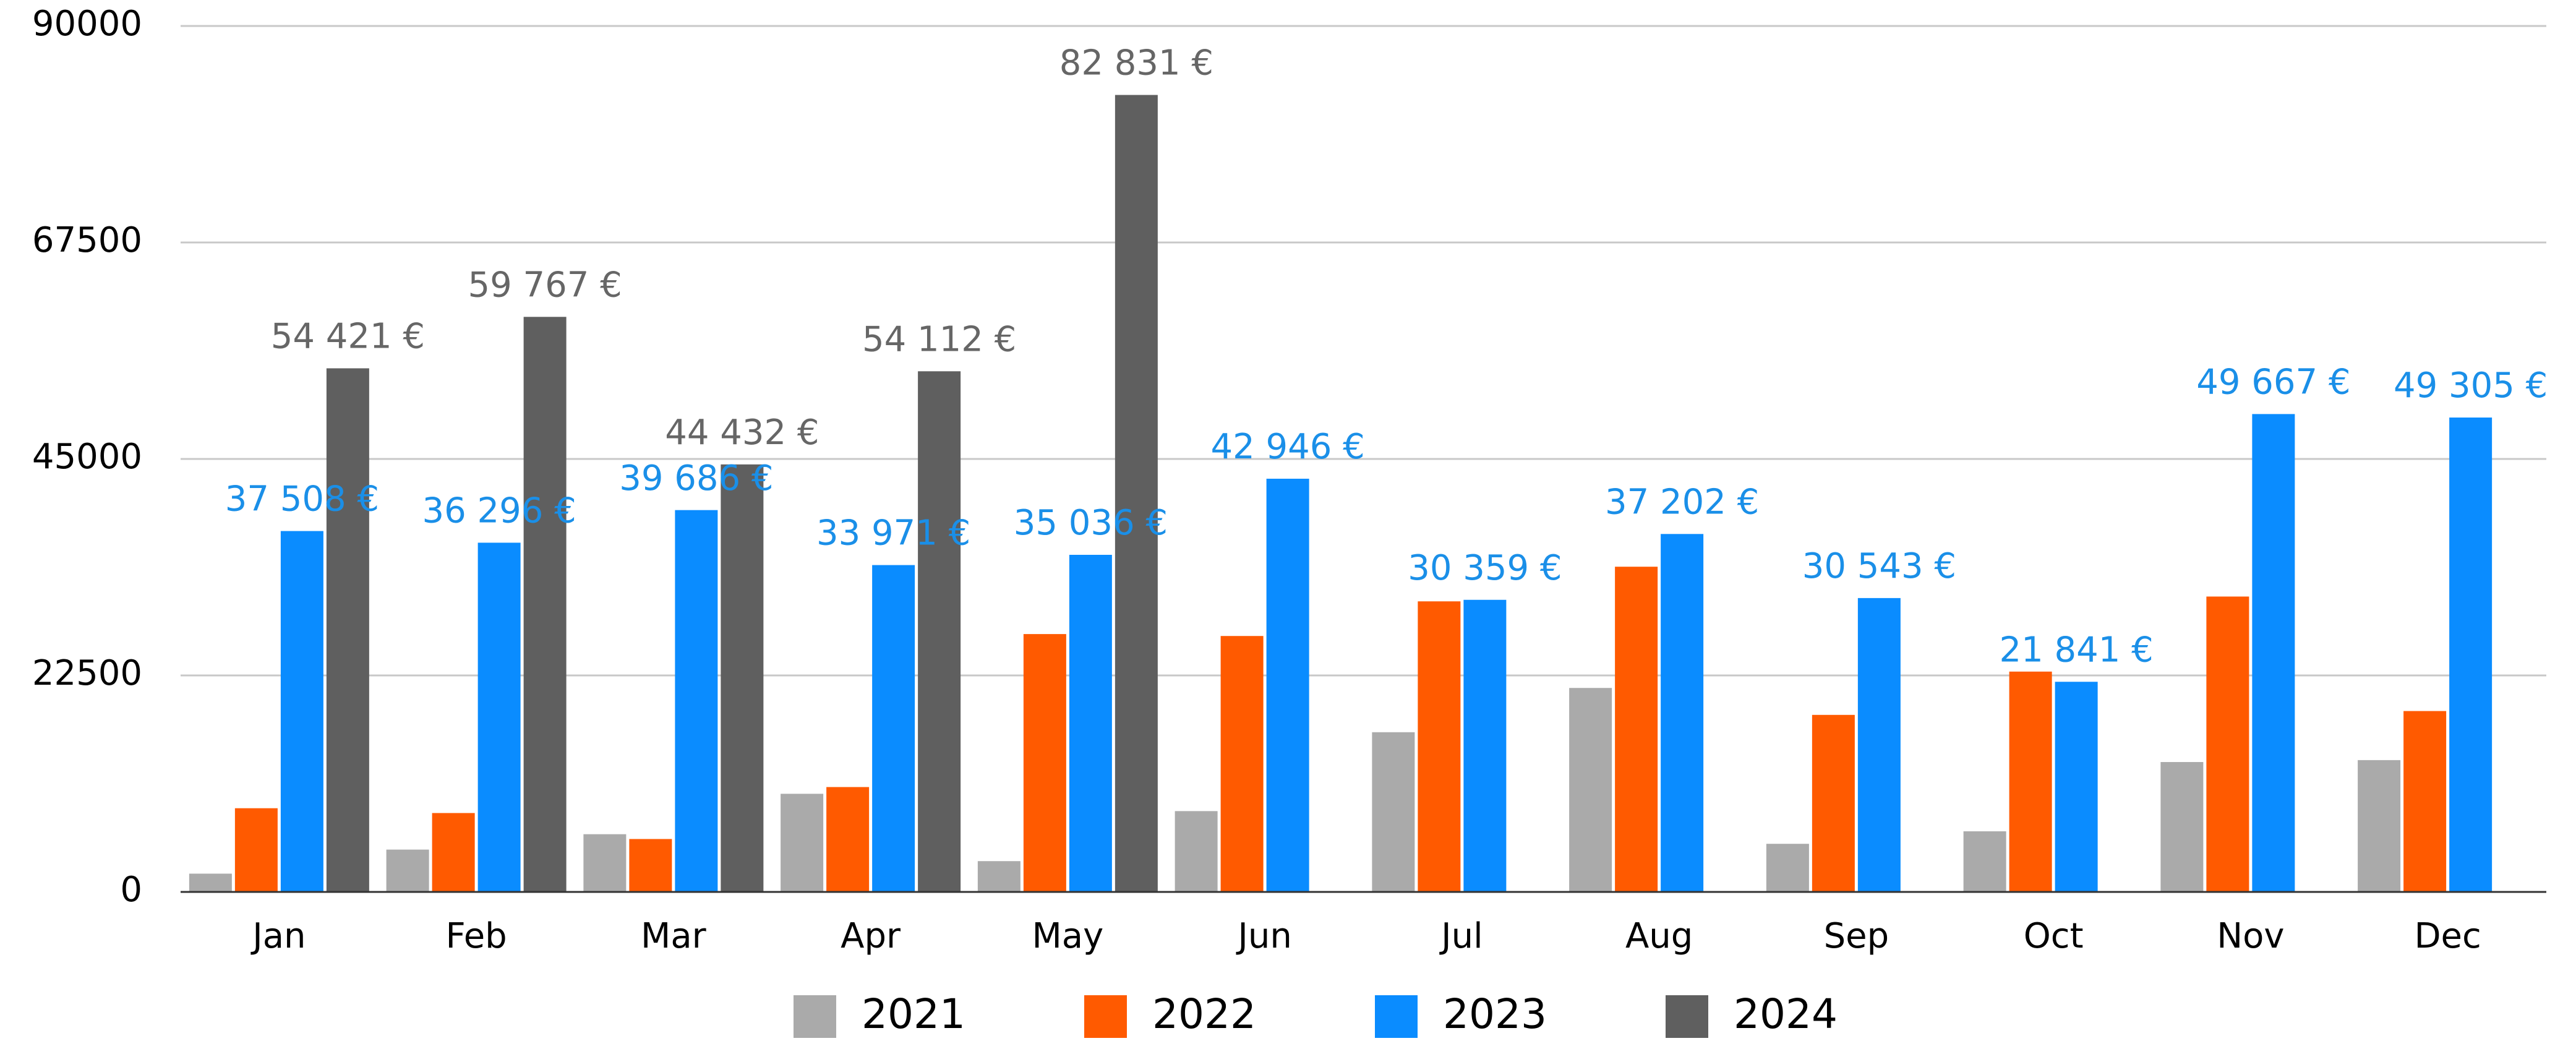  What do you see at coordinates (1659, 936) in the screenshot?
I see `x-tick-label: Aug` at bounding box center [1659, 936].